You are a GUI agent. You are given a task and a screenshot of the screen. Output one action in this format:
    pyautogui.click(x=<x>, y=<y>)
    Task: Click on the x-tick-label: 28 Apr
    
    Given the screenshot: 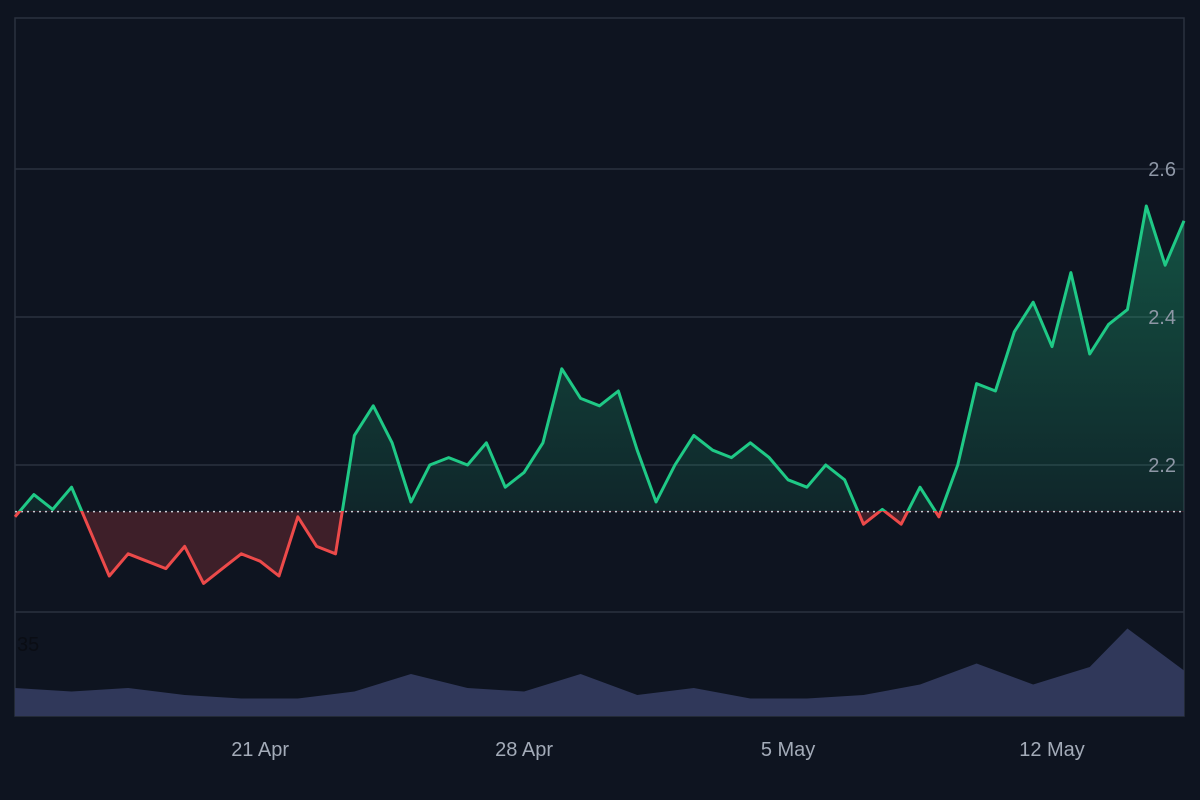 What is the action you would take?
    pyautogui.click(x=524, y=750)
    